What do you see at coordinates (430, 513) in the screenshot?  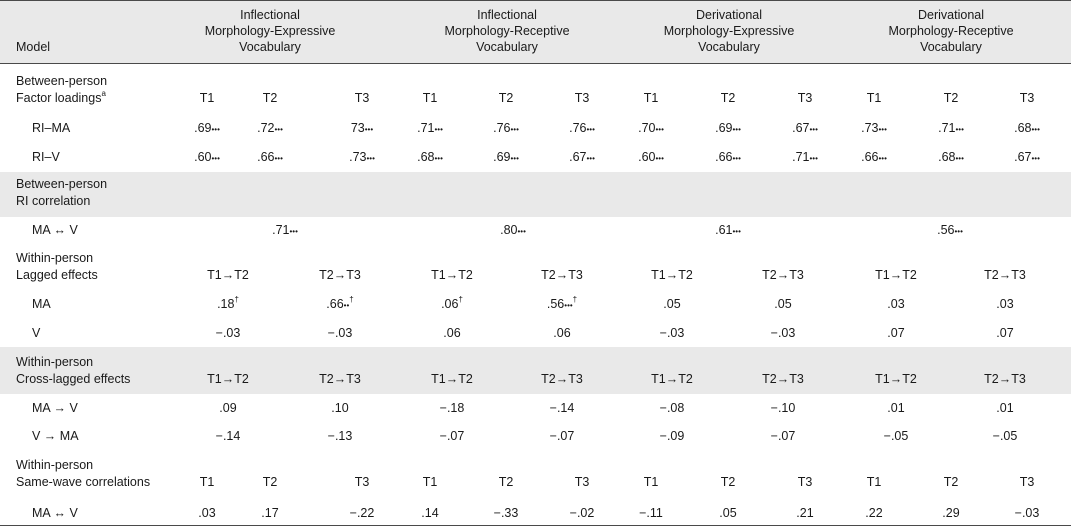 I see `cell-value: .14` at bounding box center [430, 513].